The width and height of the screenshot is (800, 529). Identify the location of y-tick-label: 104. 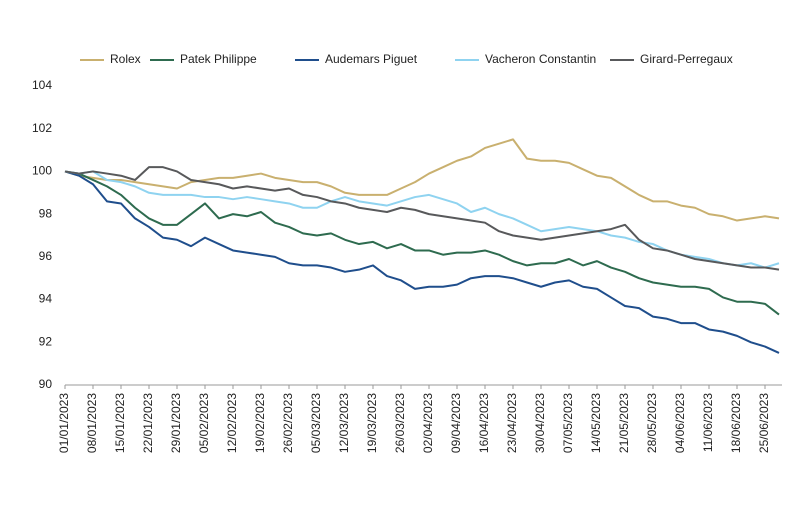
(42, 85).